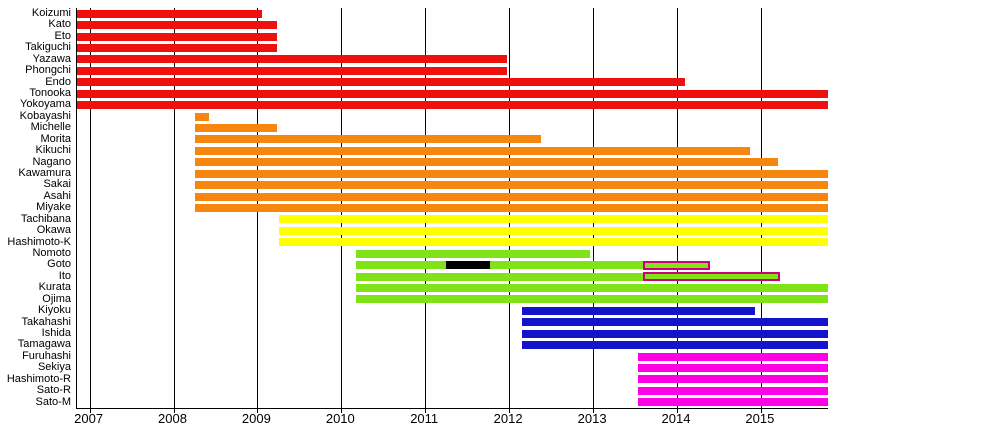 The height and width of the screenshot is (430, 1000). I want to click on row-label-kurata: Kurata, so click(54, 287).